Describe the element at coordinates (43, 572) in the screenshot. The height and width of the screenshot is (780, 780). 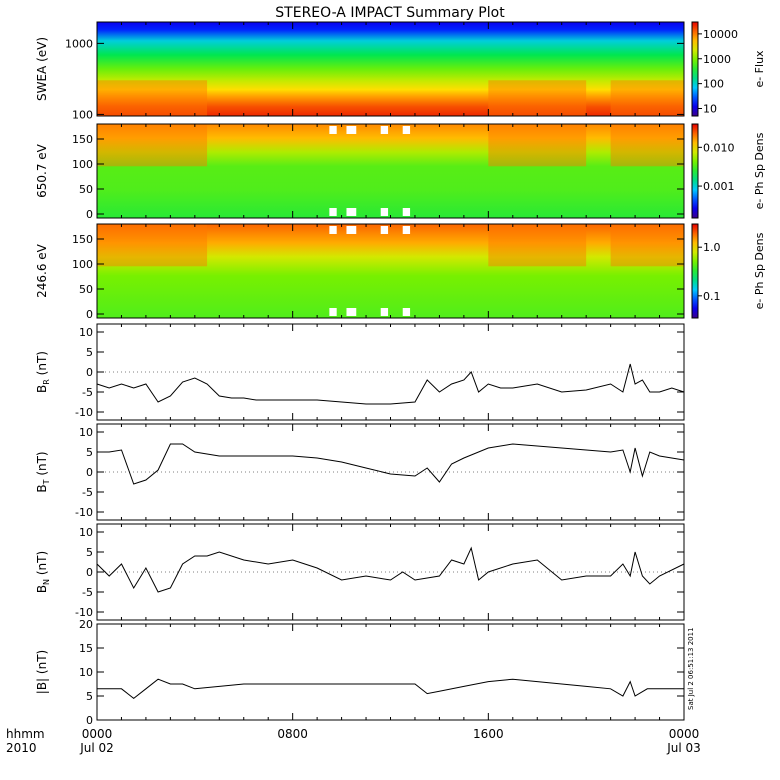
I see `y-axis-label-6: BN (nT)` at that location.